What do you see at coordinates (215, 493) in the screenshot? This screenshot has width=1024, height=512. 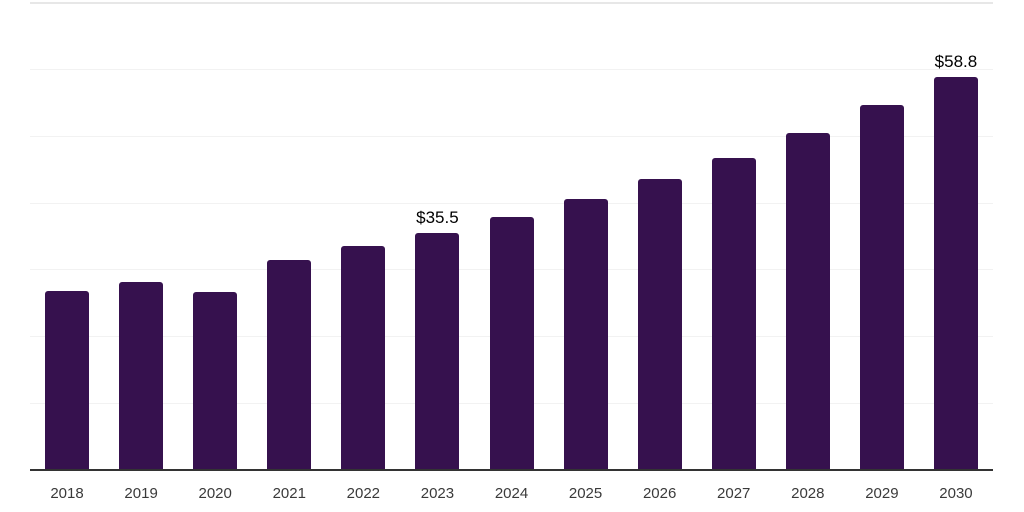 I see `x-tick-label-2020: 2020` at bounding box center [215, 493].